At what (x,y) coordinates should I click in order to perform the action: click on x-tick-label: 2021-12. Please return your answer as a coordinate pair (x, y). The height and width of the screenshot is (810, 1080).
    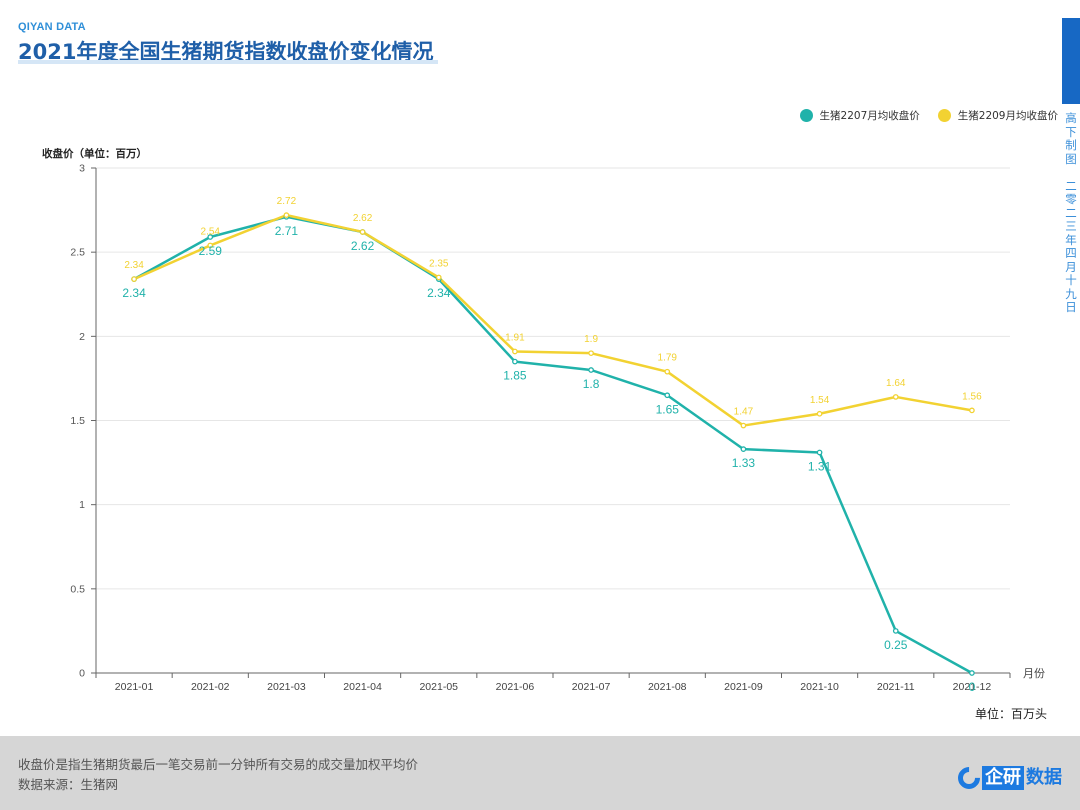
    Looking at the image, I should click on (972, 687).